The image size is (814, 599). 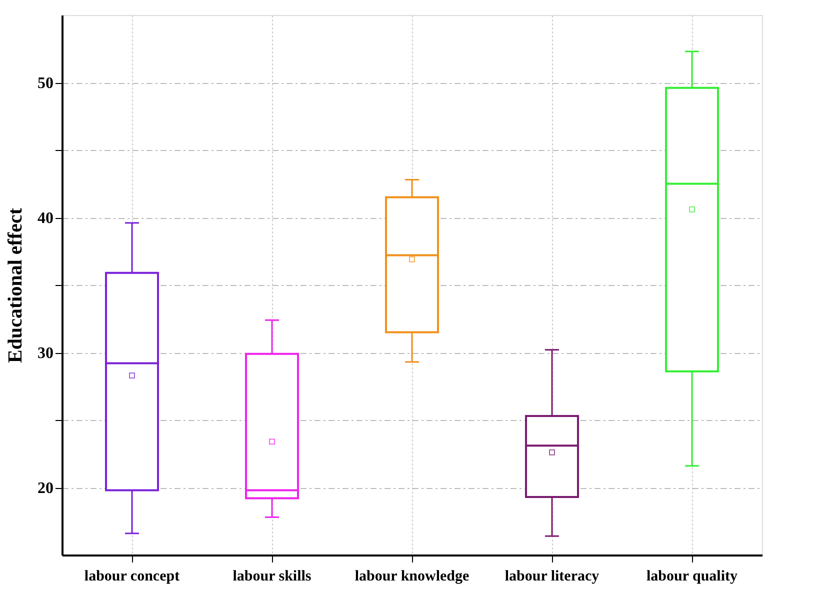 I want to click on x-tick-label: labour concept, so click(x=132, y=576).